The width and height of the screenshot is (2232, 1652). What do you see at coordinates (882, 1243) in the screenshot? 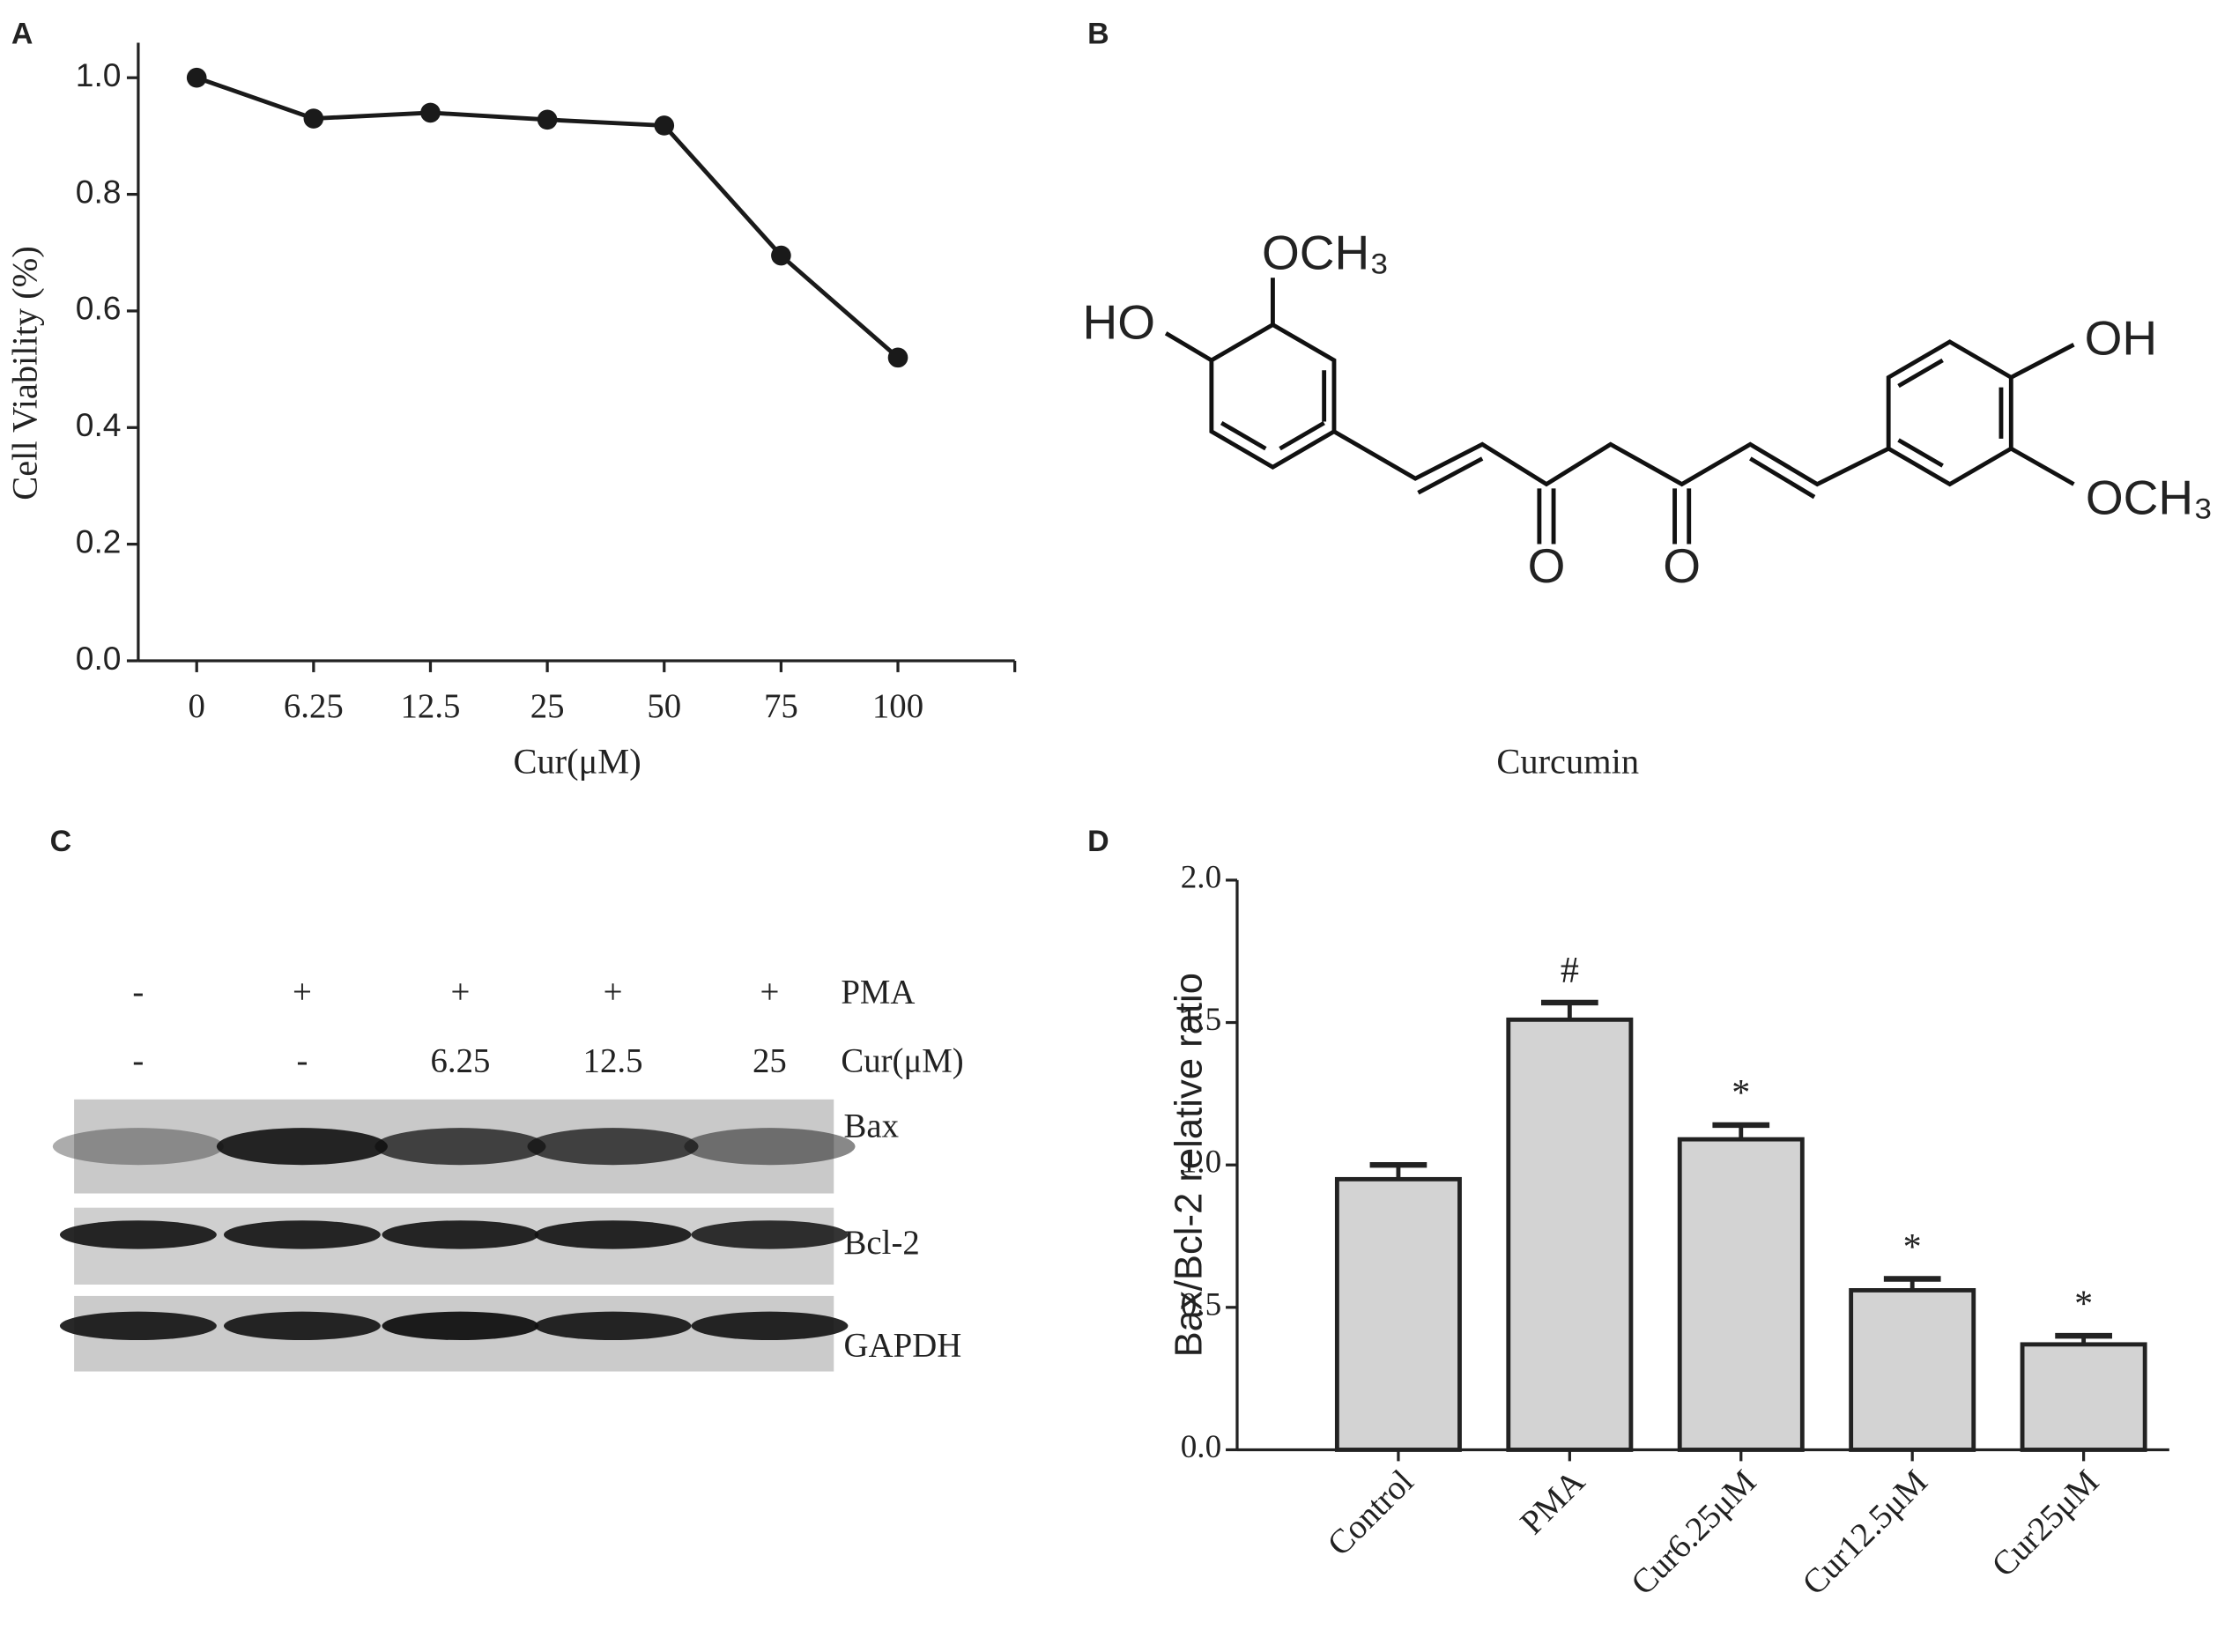
I see `band-label: Bcl-2` at bounding box center [882, 1243].